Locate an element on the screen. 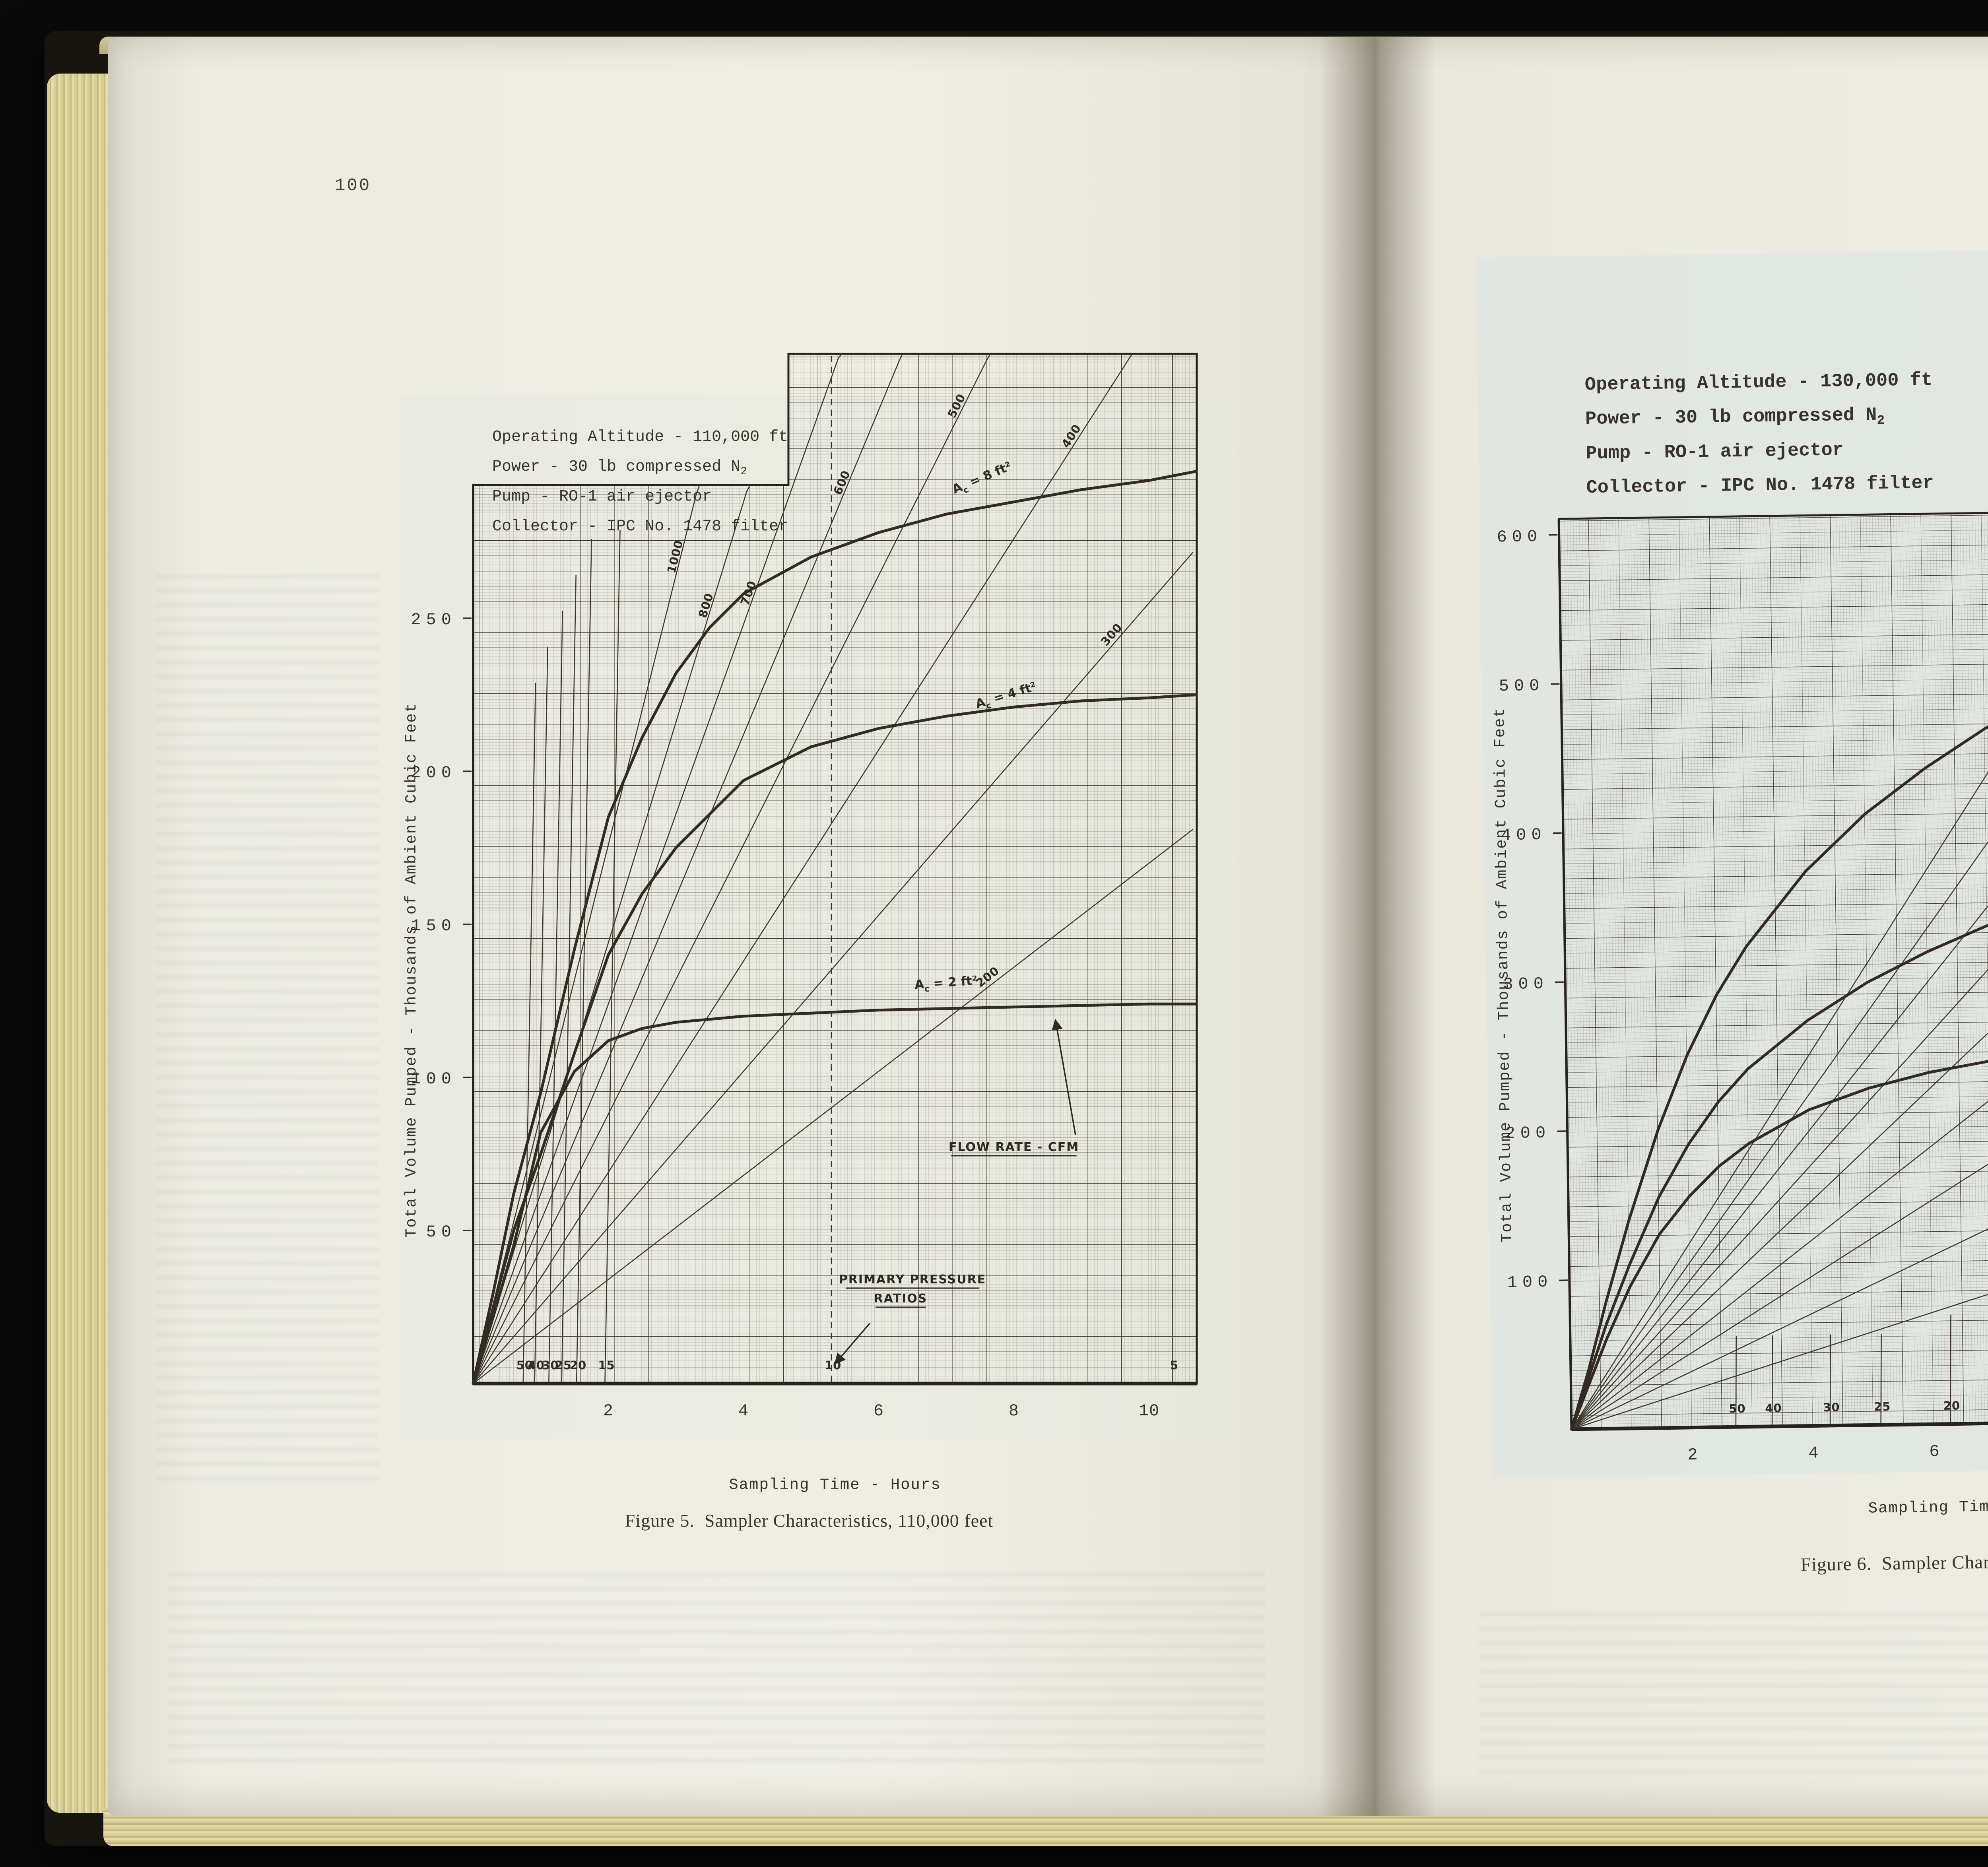  condition-line: Operating Altitude - 110,000 ft is located at coordinates (640, 437).